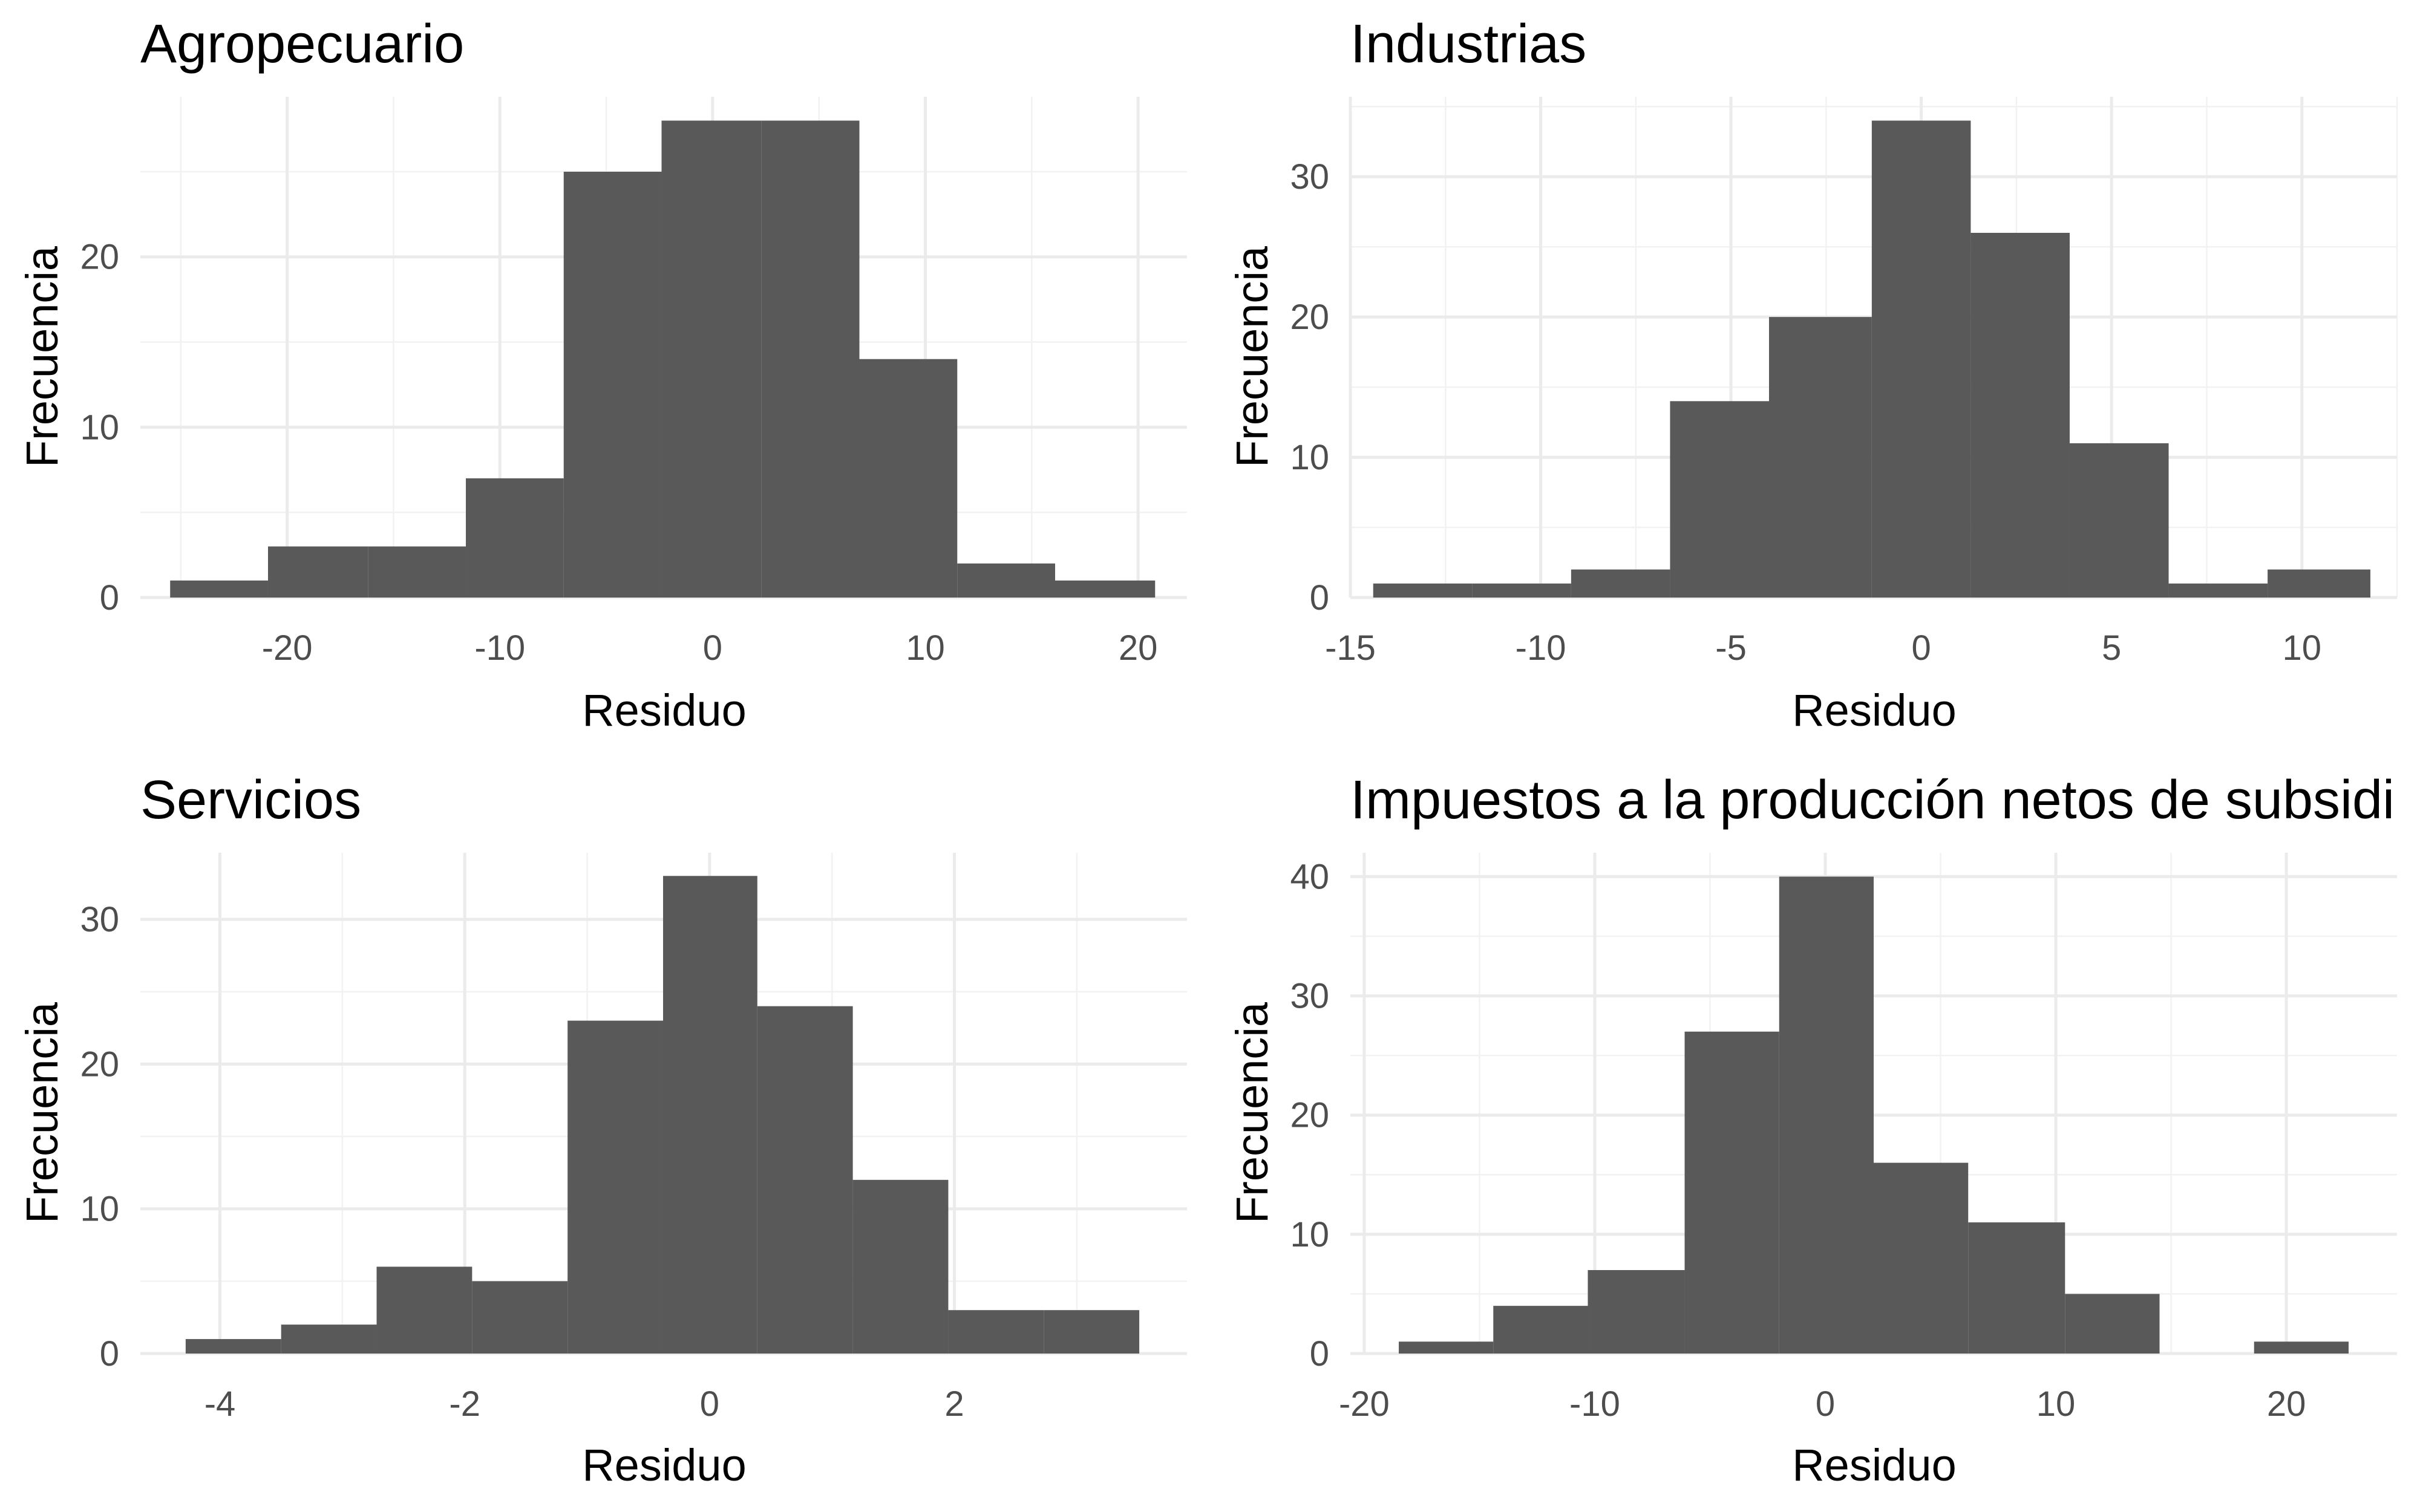 The height and width of the screenshot is (1512, 2420). What do you see at coordinates (1731, 648) in the screenshot?
I see `x-tick-label: -5` at bounding box center [1731, 648].